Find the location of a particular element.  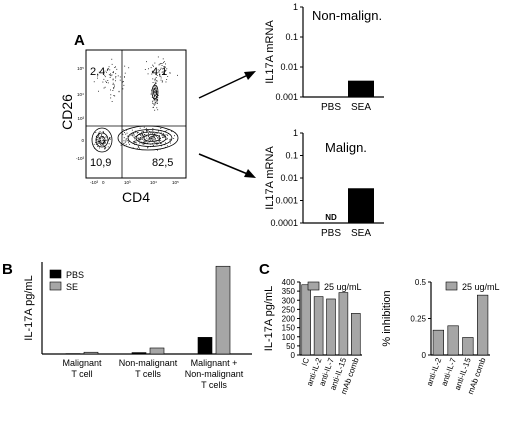

flow-x-tick: -10³ is located at coordinates (94, 182).